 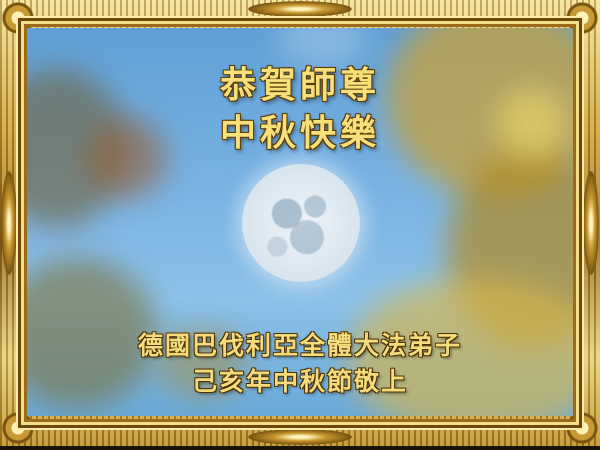 What do you see at coordinates (299, 133) in the screenshot?
I see `title-line-2: 中秋快樂` at bounding box center [299, 133].